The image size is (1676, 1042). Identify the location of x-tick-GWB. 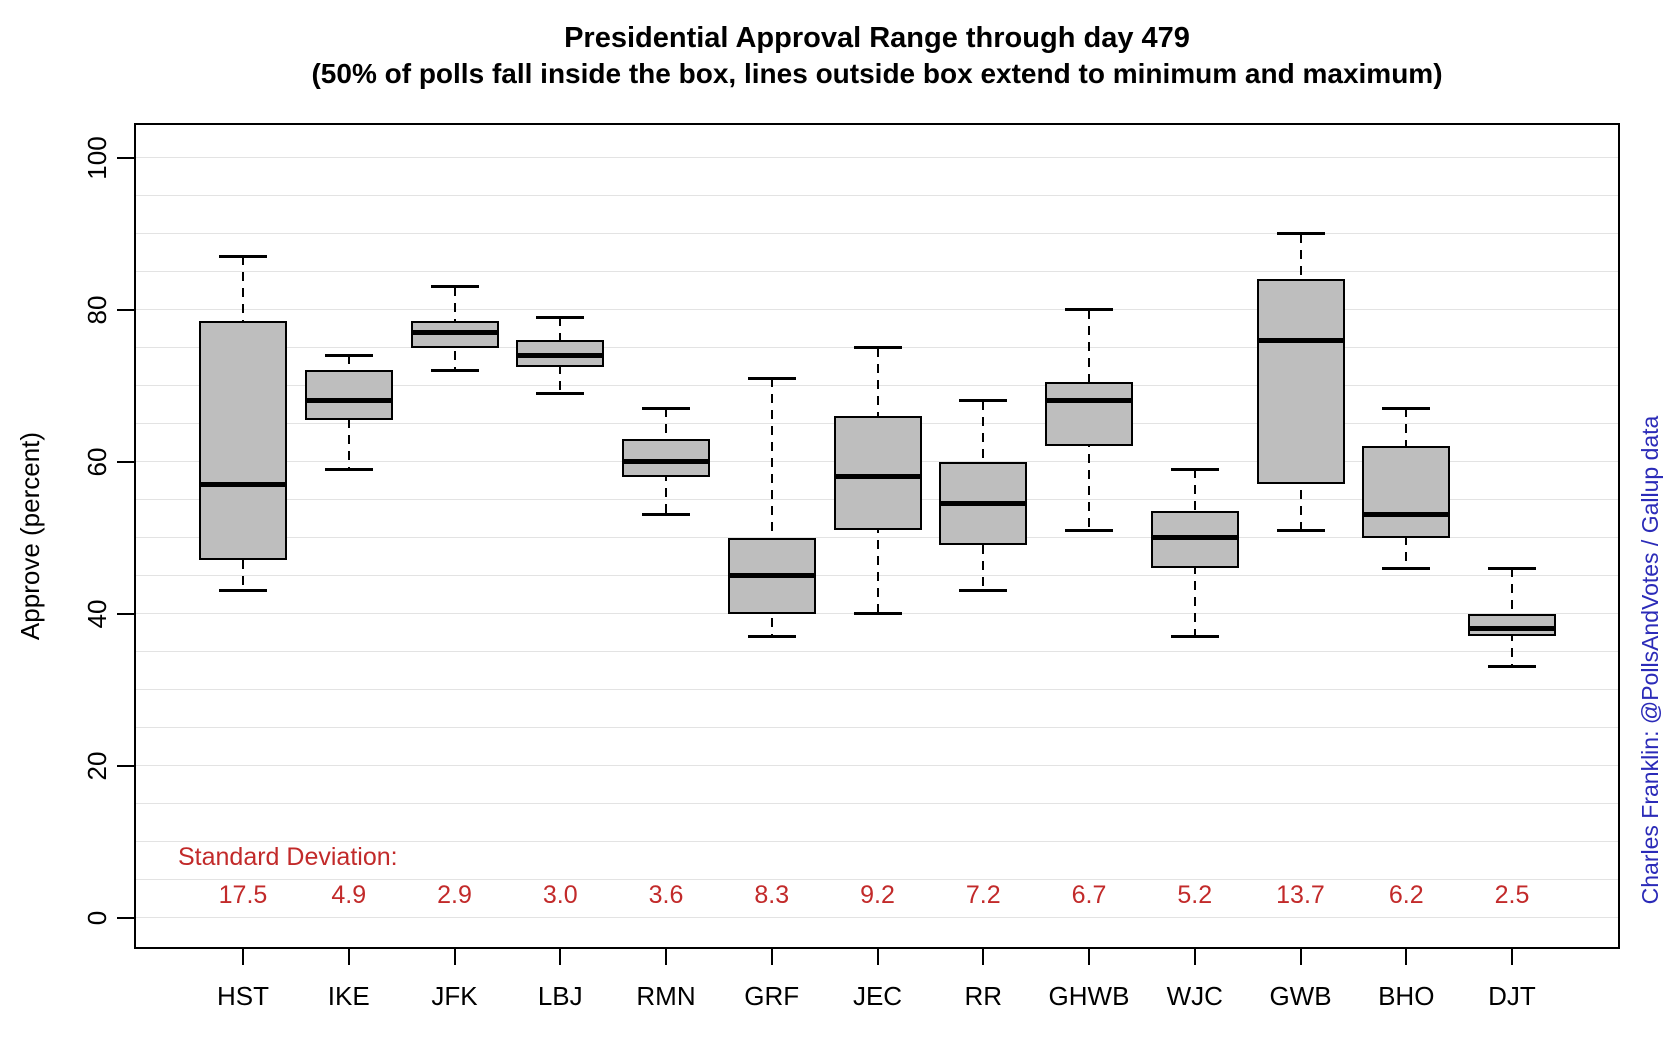
(1300, 956).